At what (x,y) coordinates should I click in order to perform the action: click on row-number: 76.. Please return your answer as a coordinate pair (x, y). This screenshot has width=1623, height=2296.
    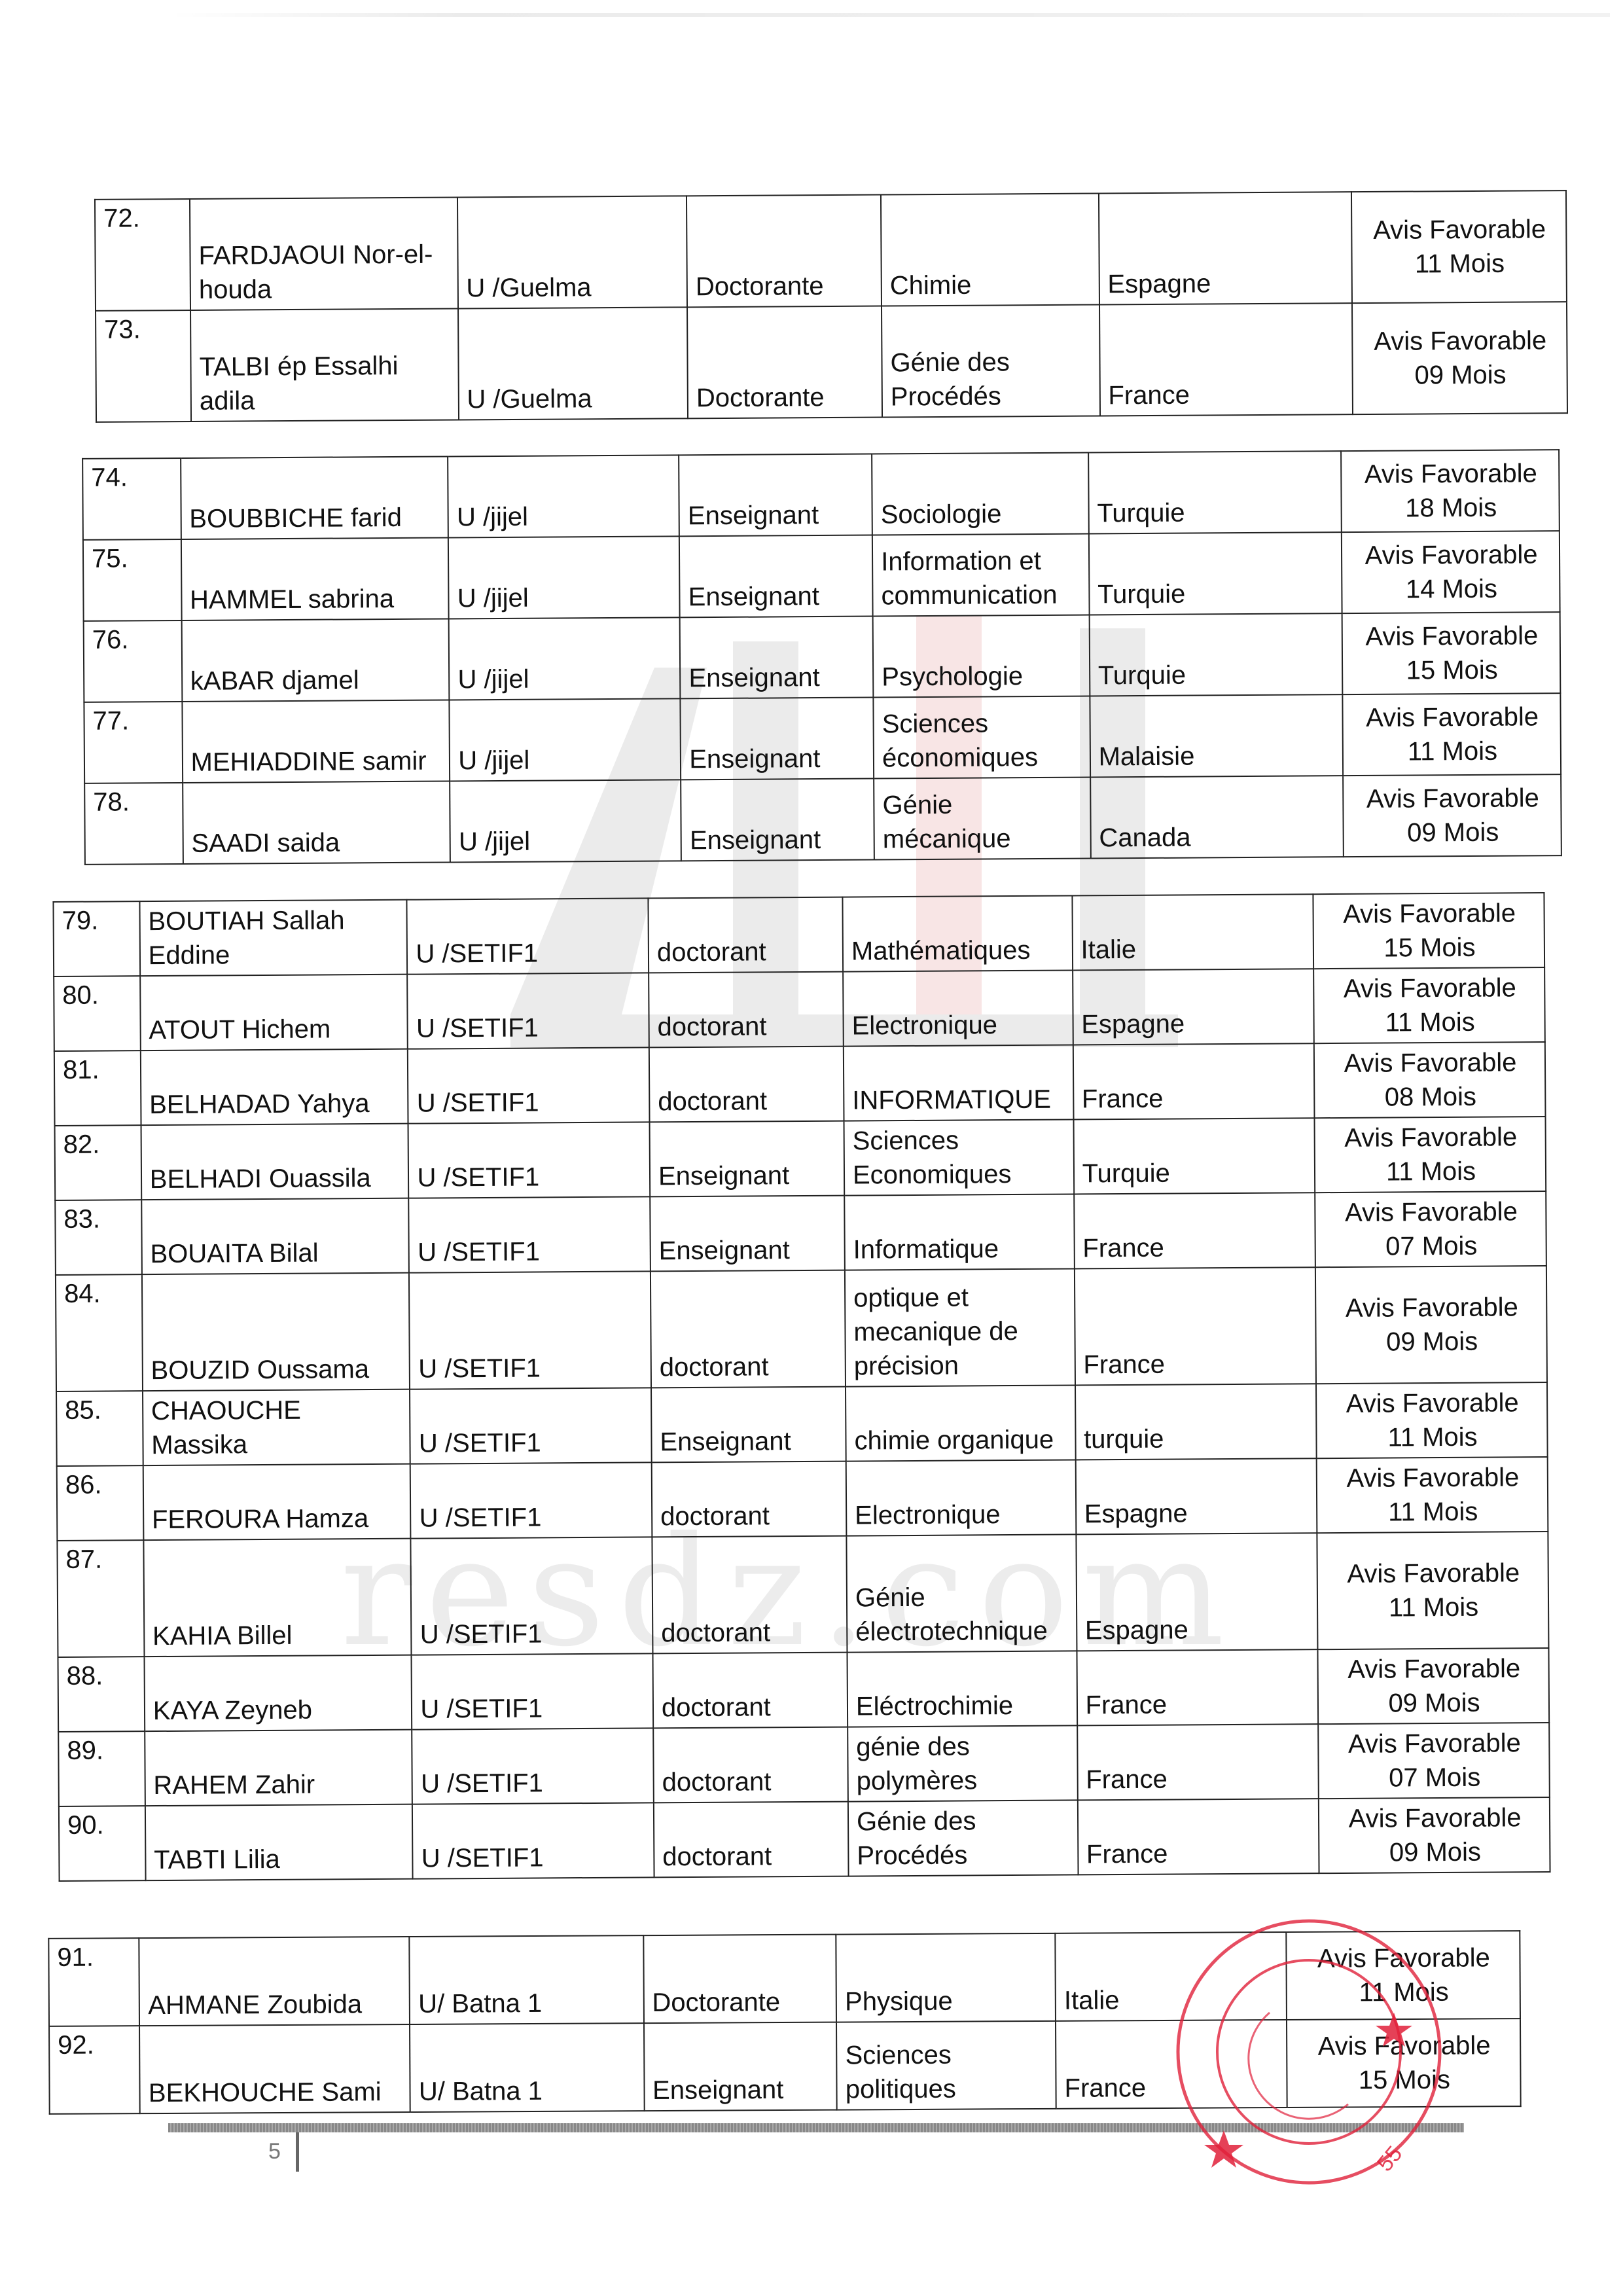
    Looking at the image, I should click on (133, 661).